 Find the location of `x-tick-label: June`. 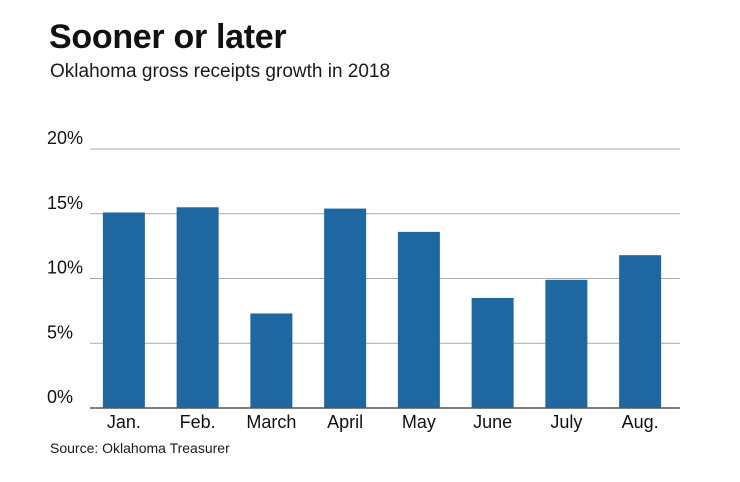

x-tick-label: June is located at coordinates (492, 422).